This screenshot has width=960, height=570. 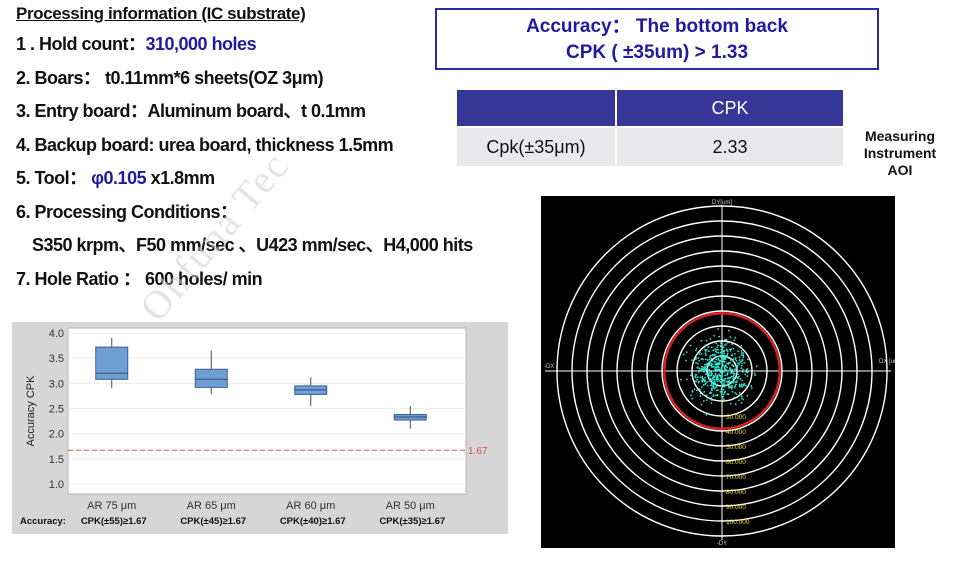 I want to click on accuracy-prefix: Accuracy:, so click(x=43, y=521).